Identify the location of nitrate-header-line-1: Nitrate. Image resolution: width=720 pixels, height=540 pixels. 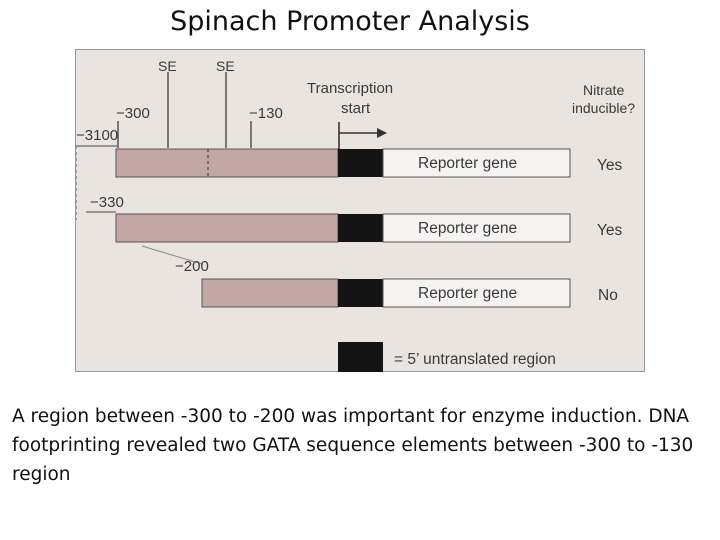
(603, 90).